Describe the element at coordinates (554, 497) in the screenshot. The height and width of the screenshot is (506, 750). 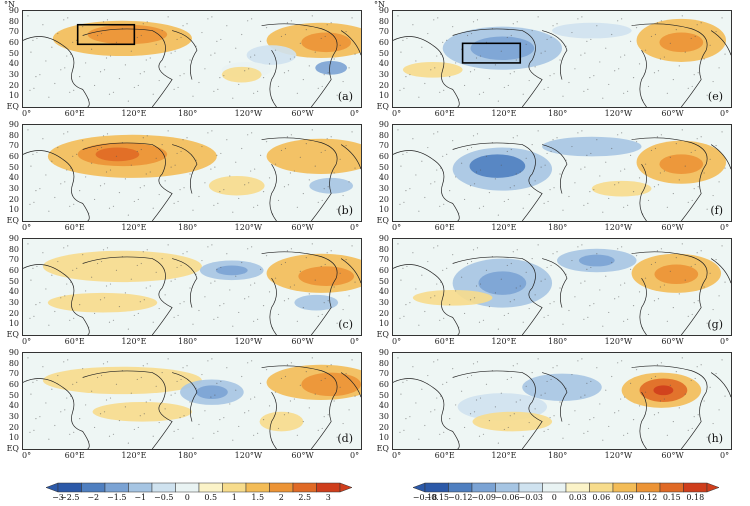
I see `colorbar-tick-label: 0` at that location.